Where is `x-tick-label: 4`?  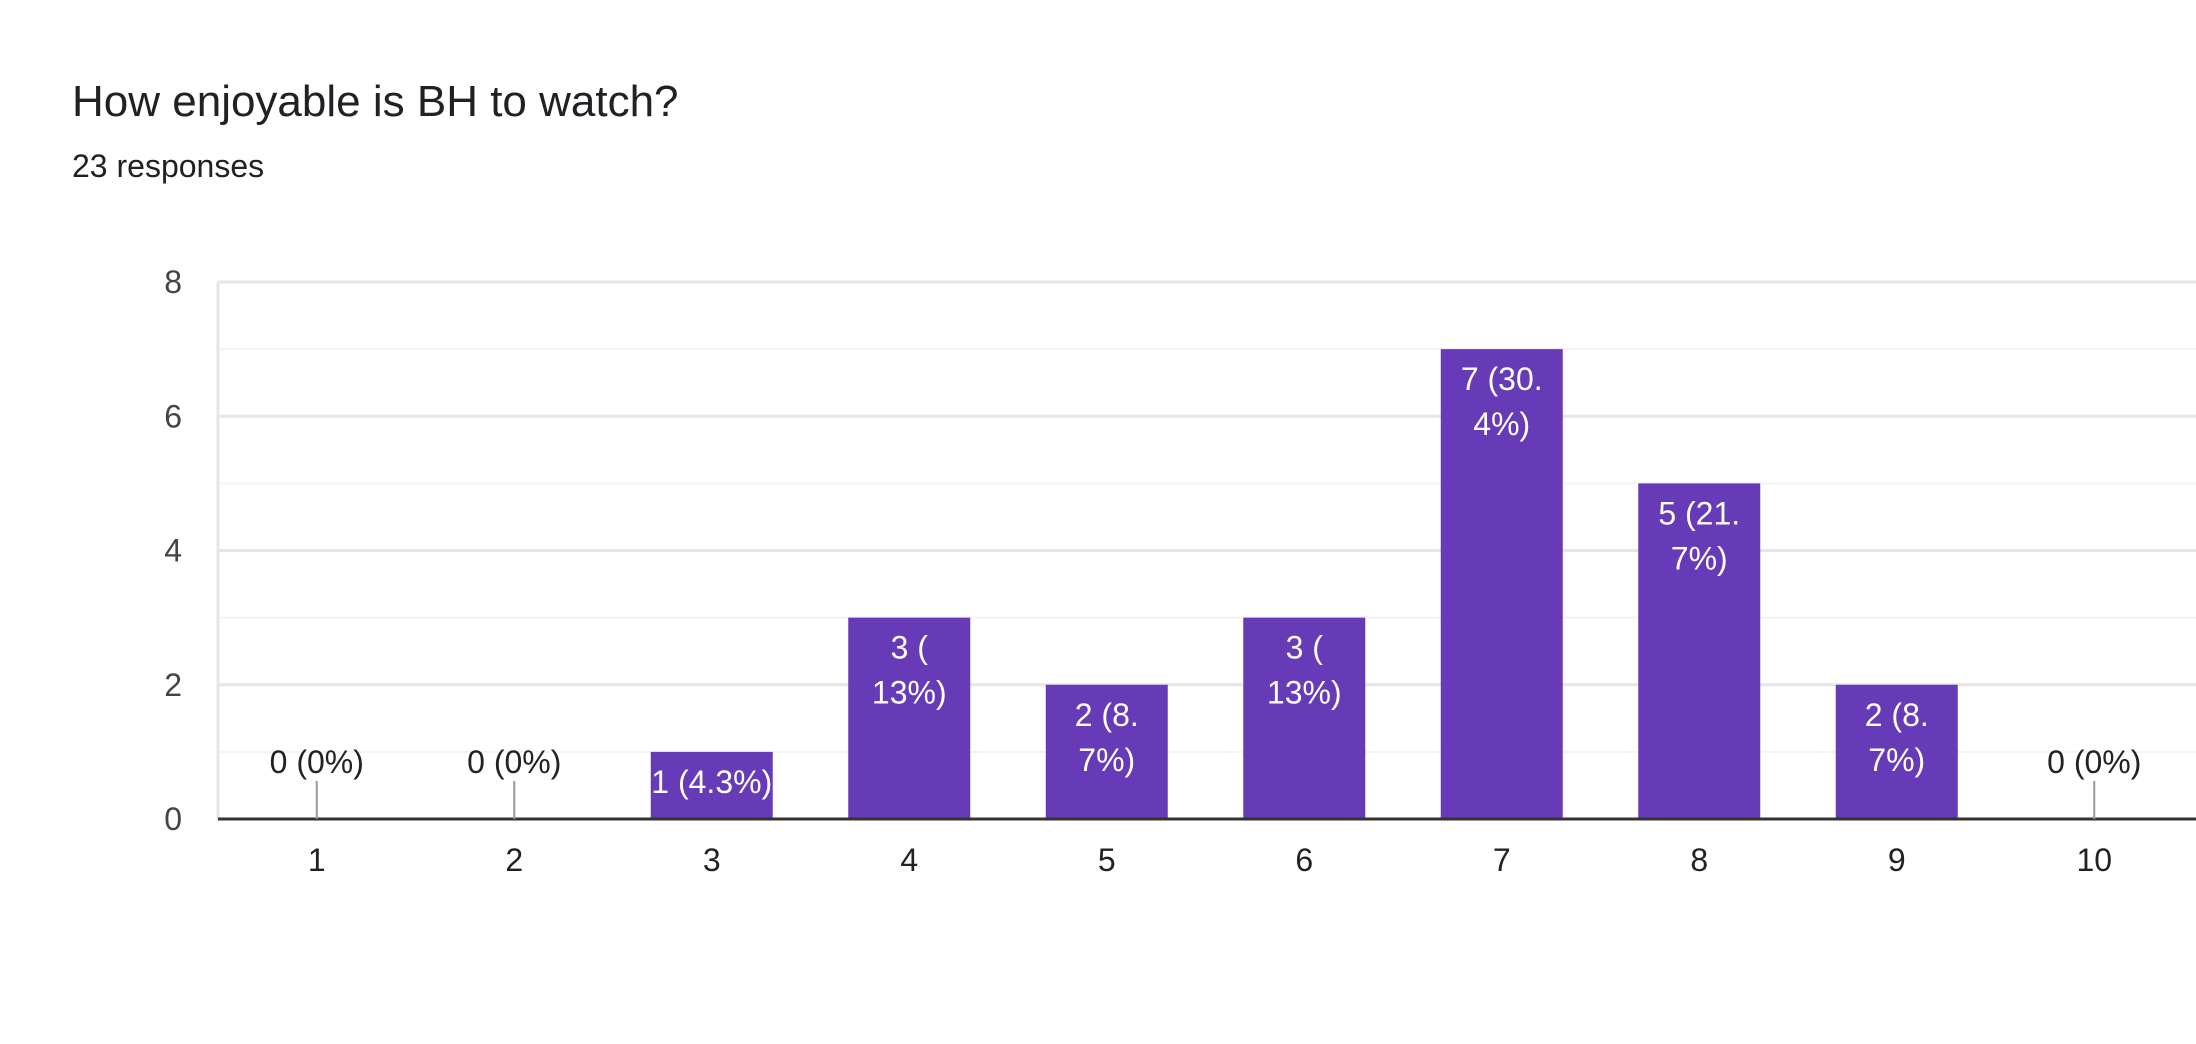 x-tick-label: 4 is located at coordinates (909, 860).